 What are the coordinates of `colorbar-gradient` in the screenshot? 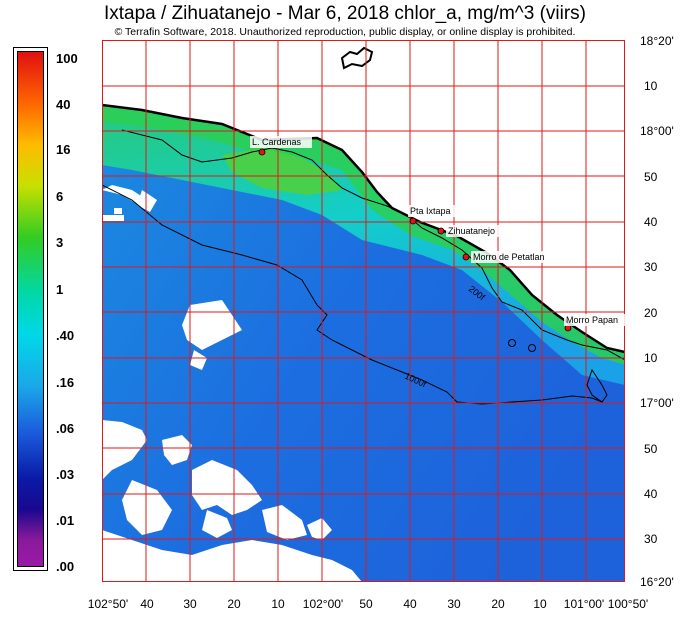 It's located at (30, 309).